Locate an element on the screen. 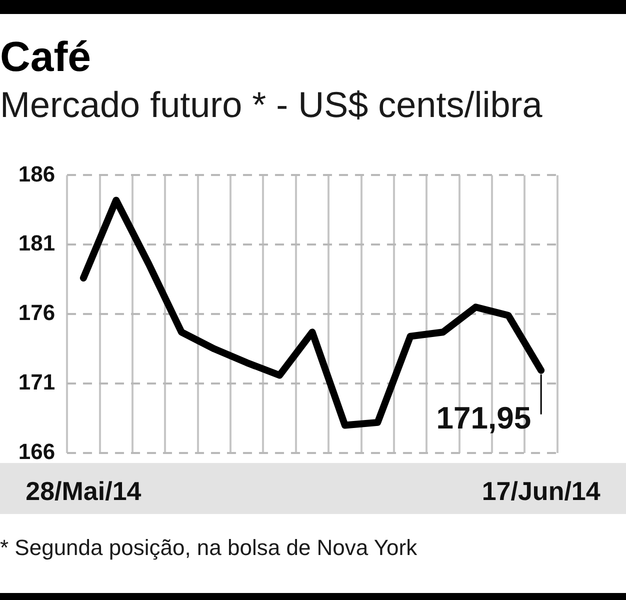  y-tick-label: 166 is located at coordinates (37, 451).